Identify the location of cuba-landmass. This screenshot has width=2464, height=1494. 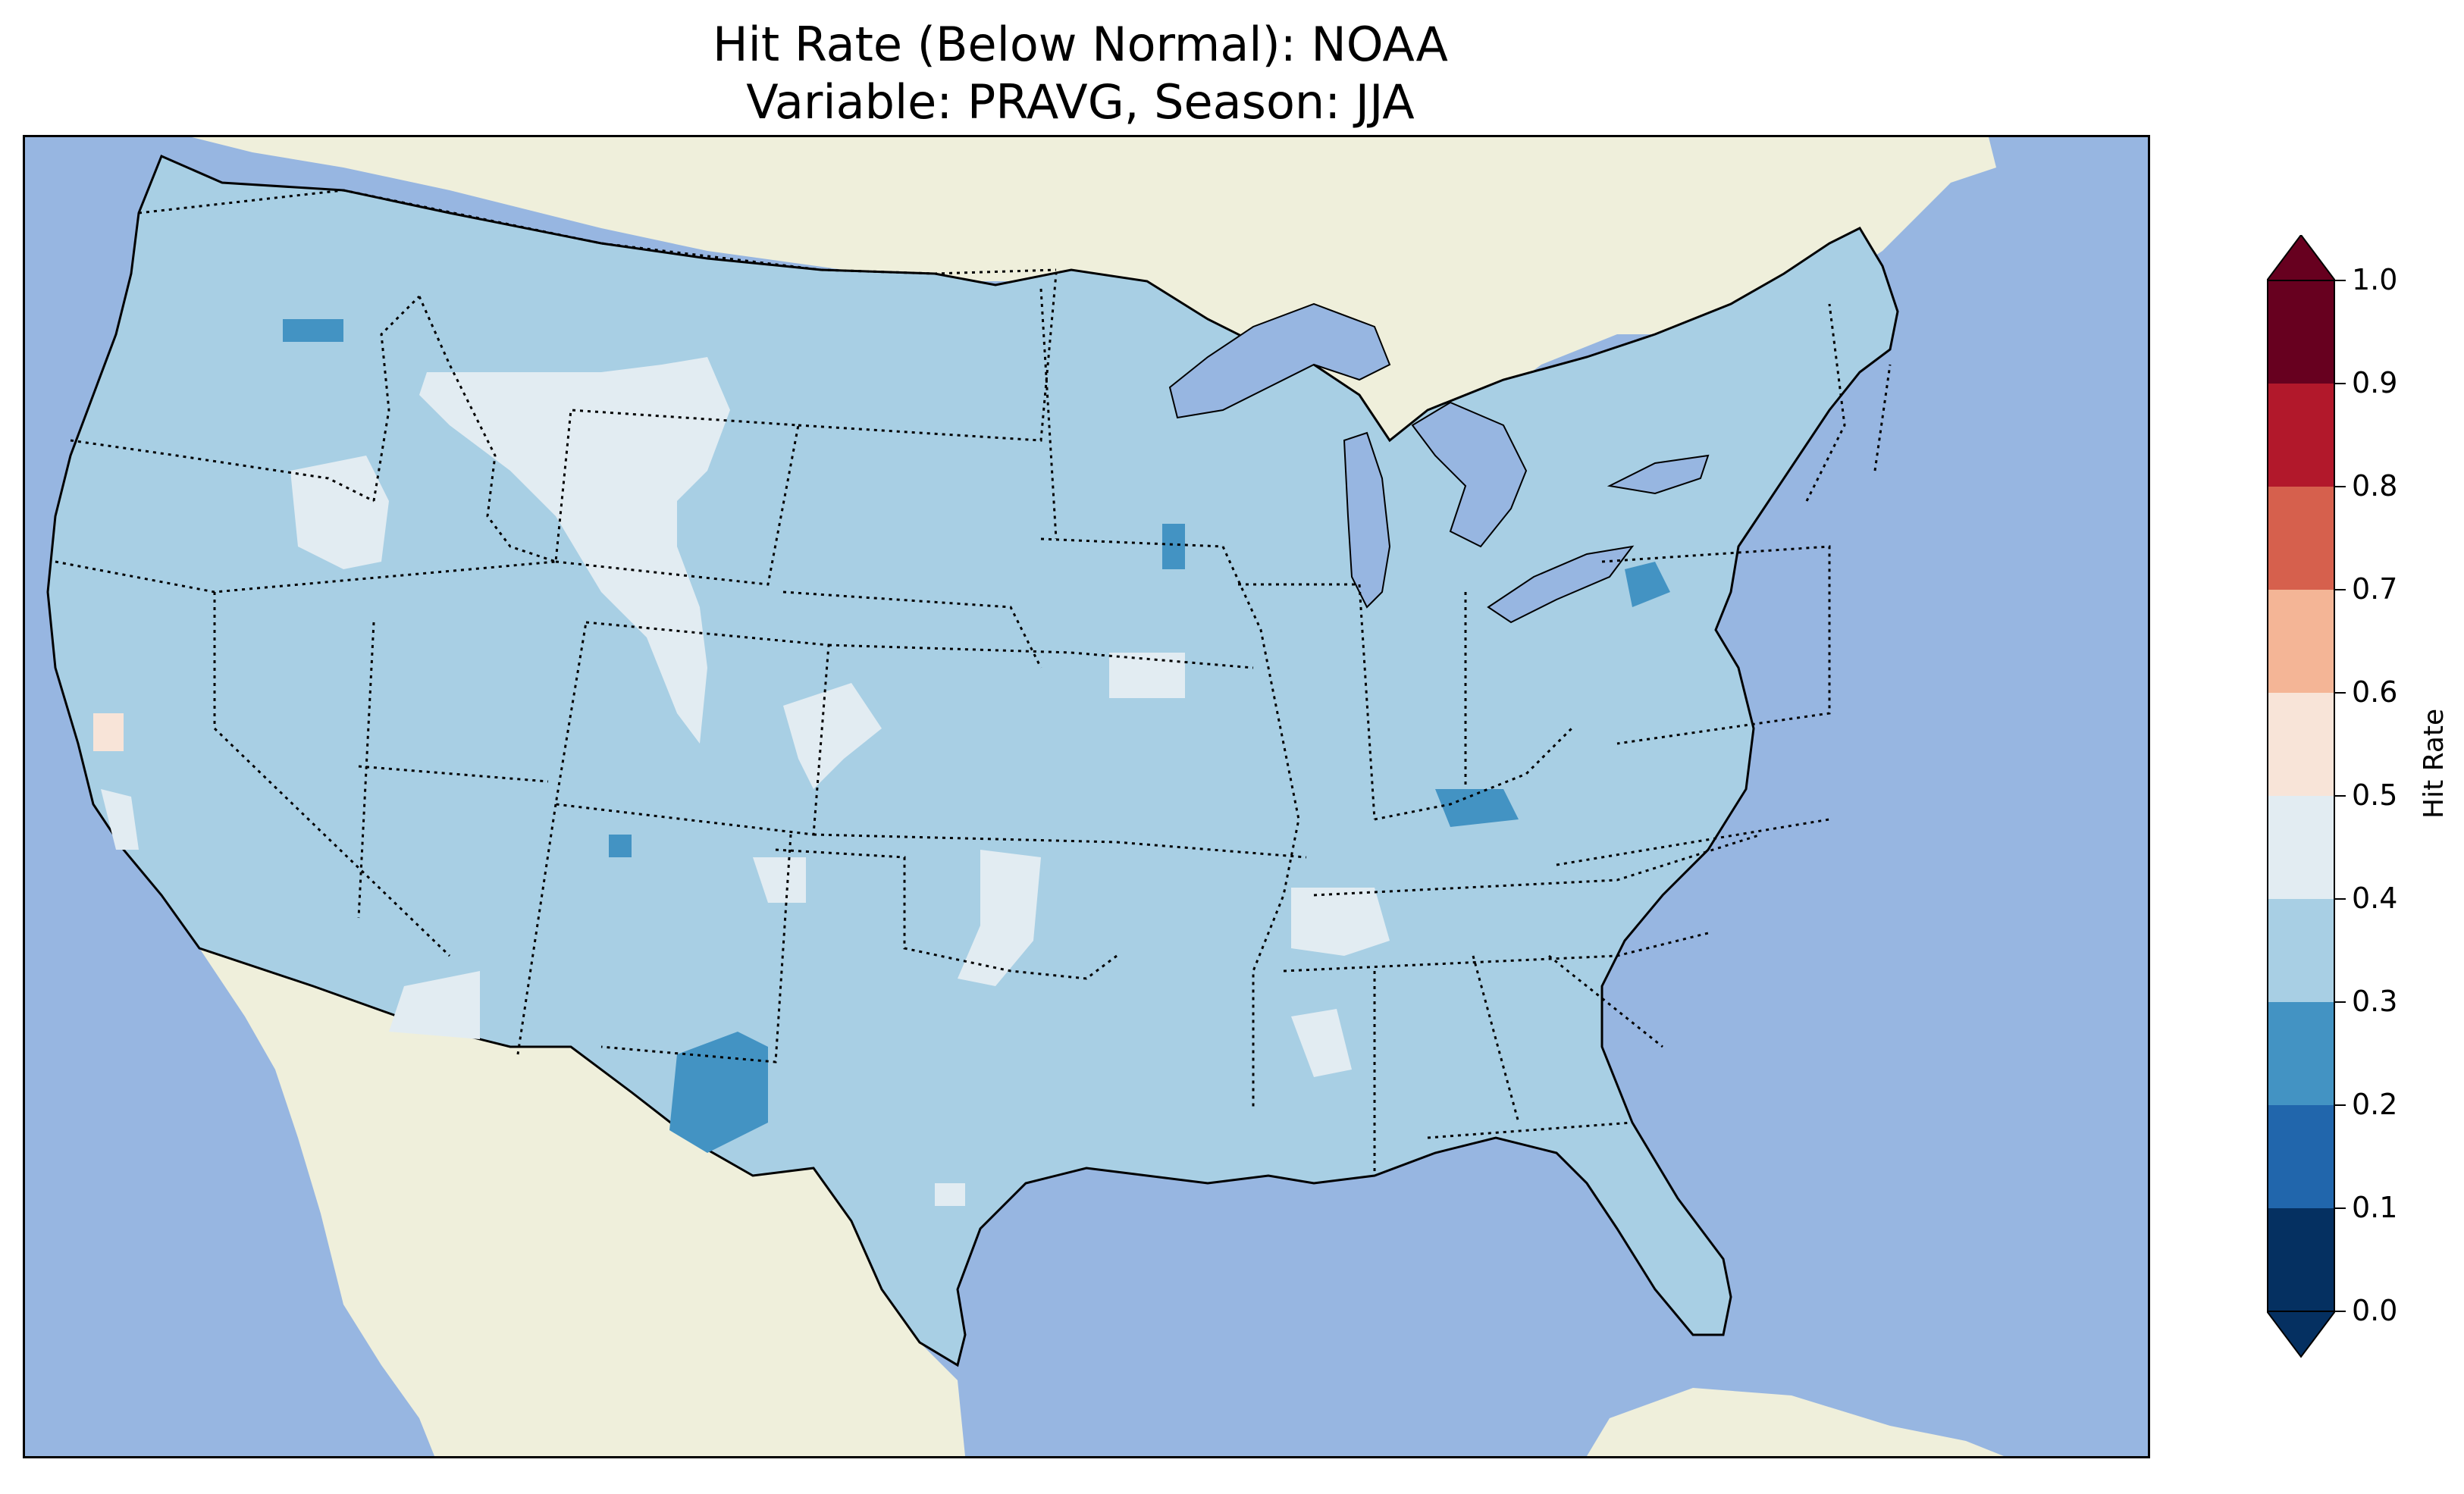
(1796, 1422).